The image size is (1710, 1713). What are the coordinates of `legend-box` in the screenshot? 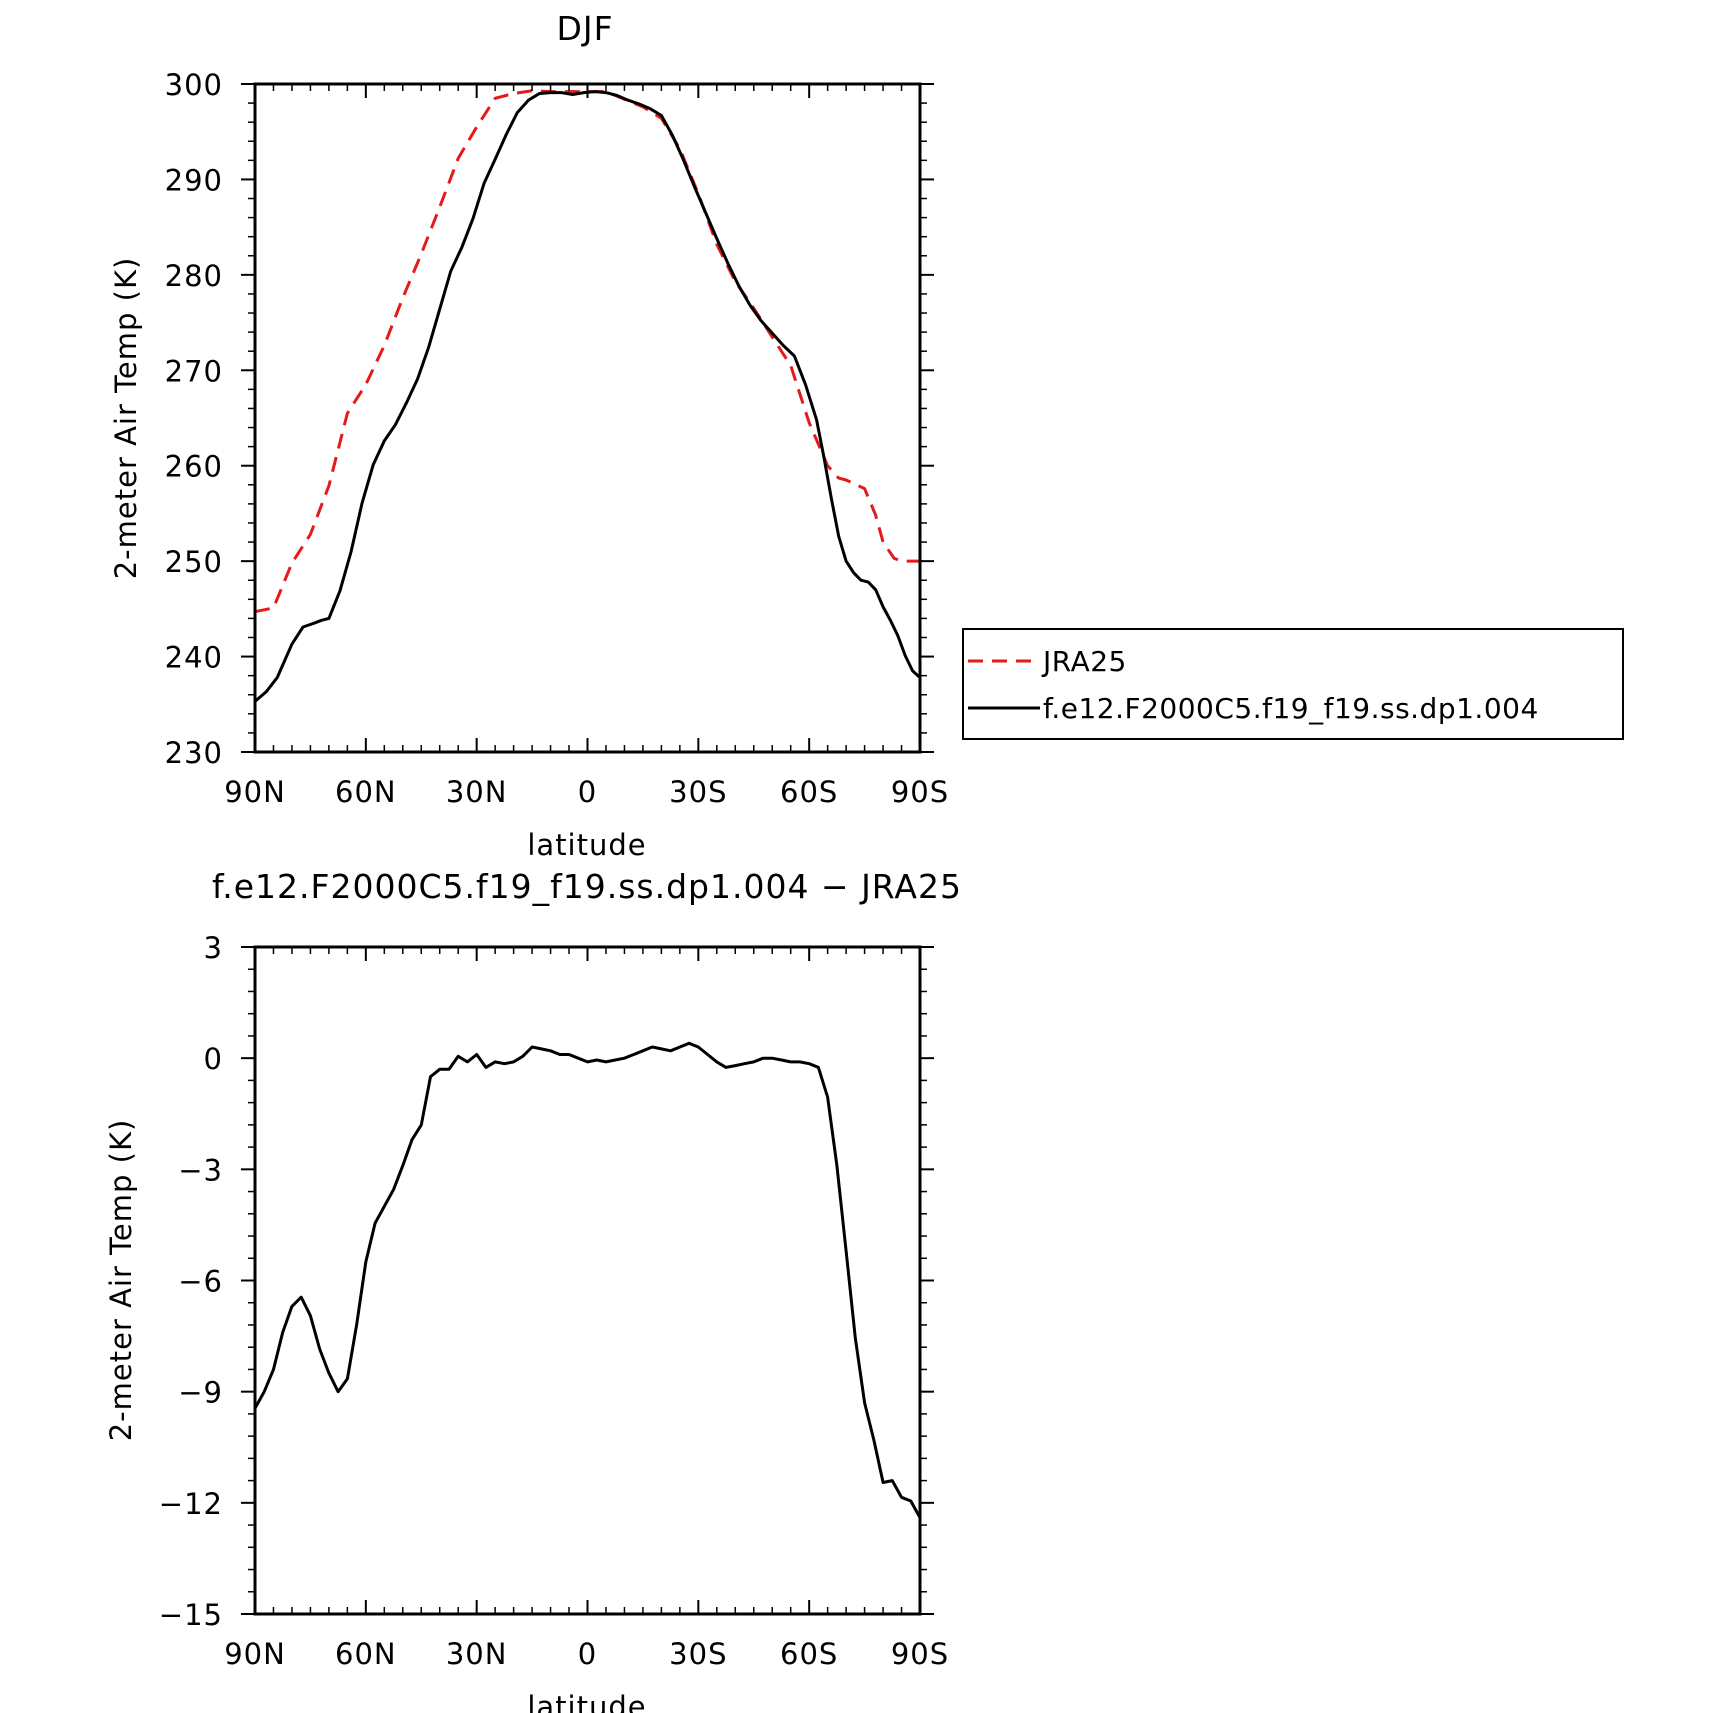 It's located at (1293, 684).